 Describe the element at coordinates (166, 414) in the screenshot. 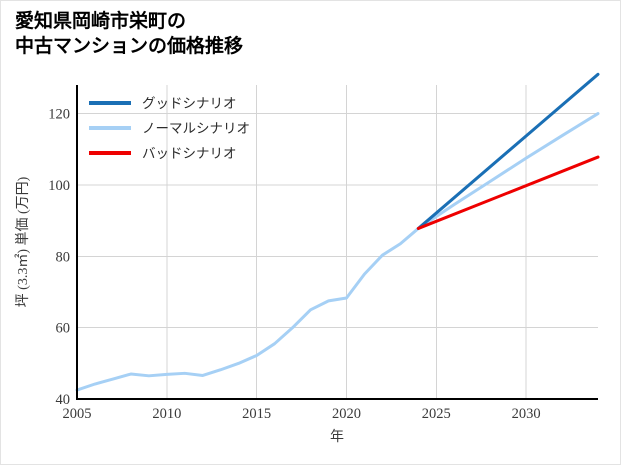

I see `x-tick-label: 2010` at that location.